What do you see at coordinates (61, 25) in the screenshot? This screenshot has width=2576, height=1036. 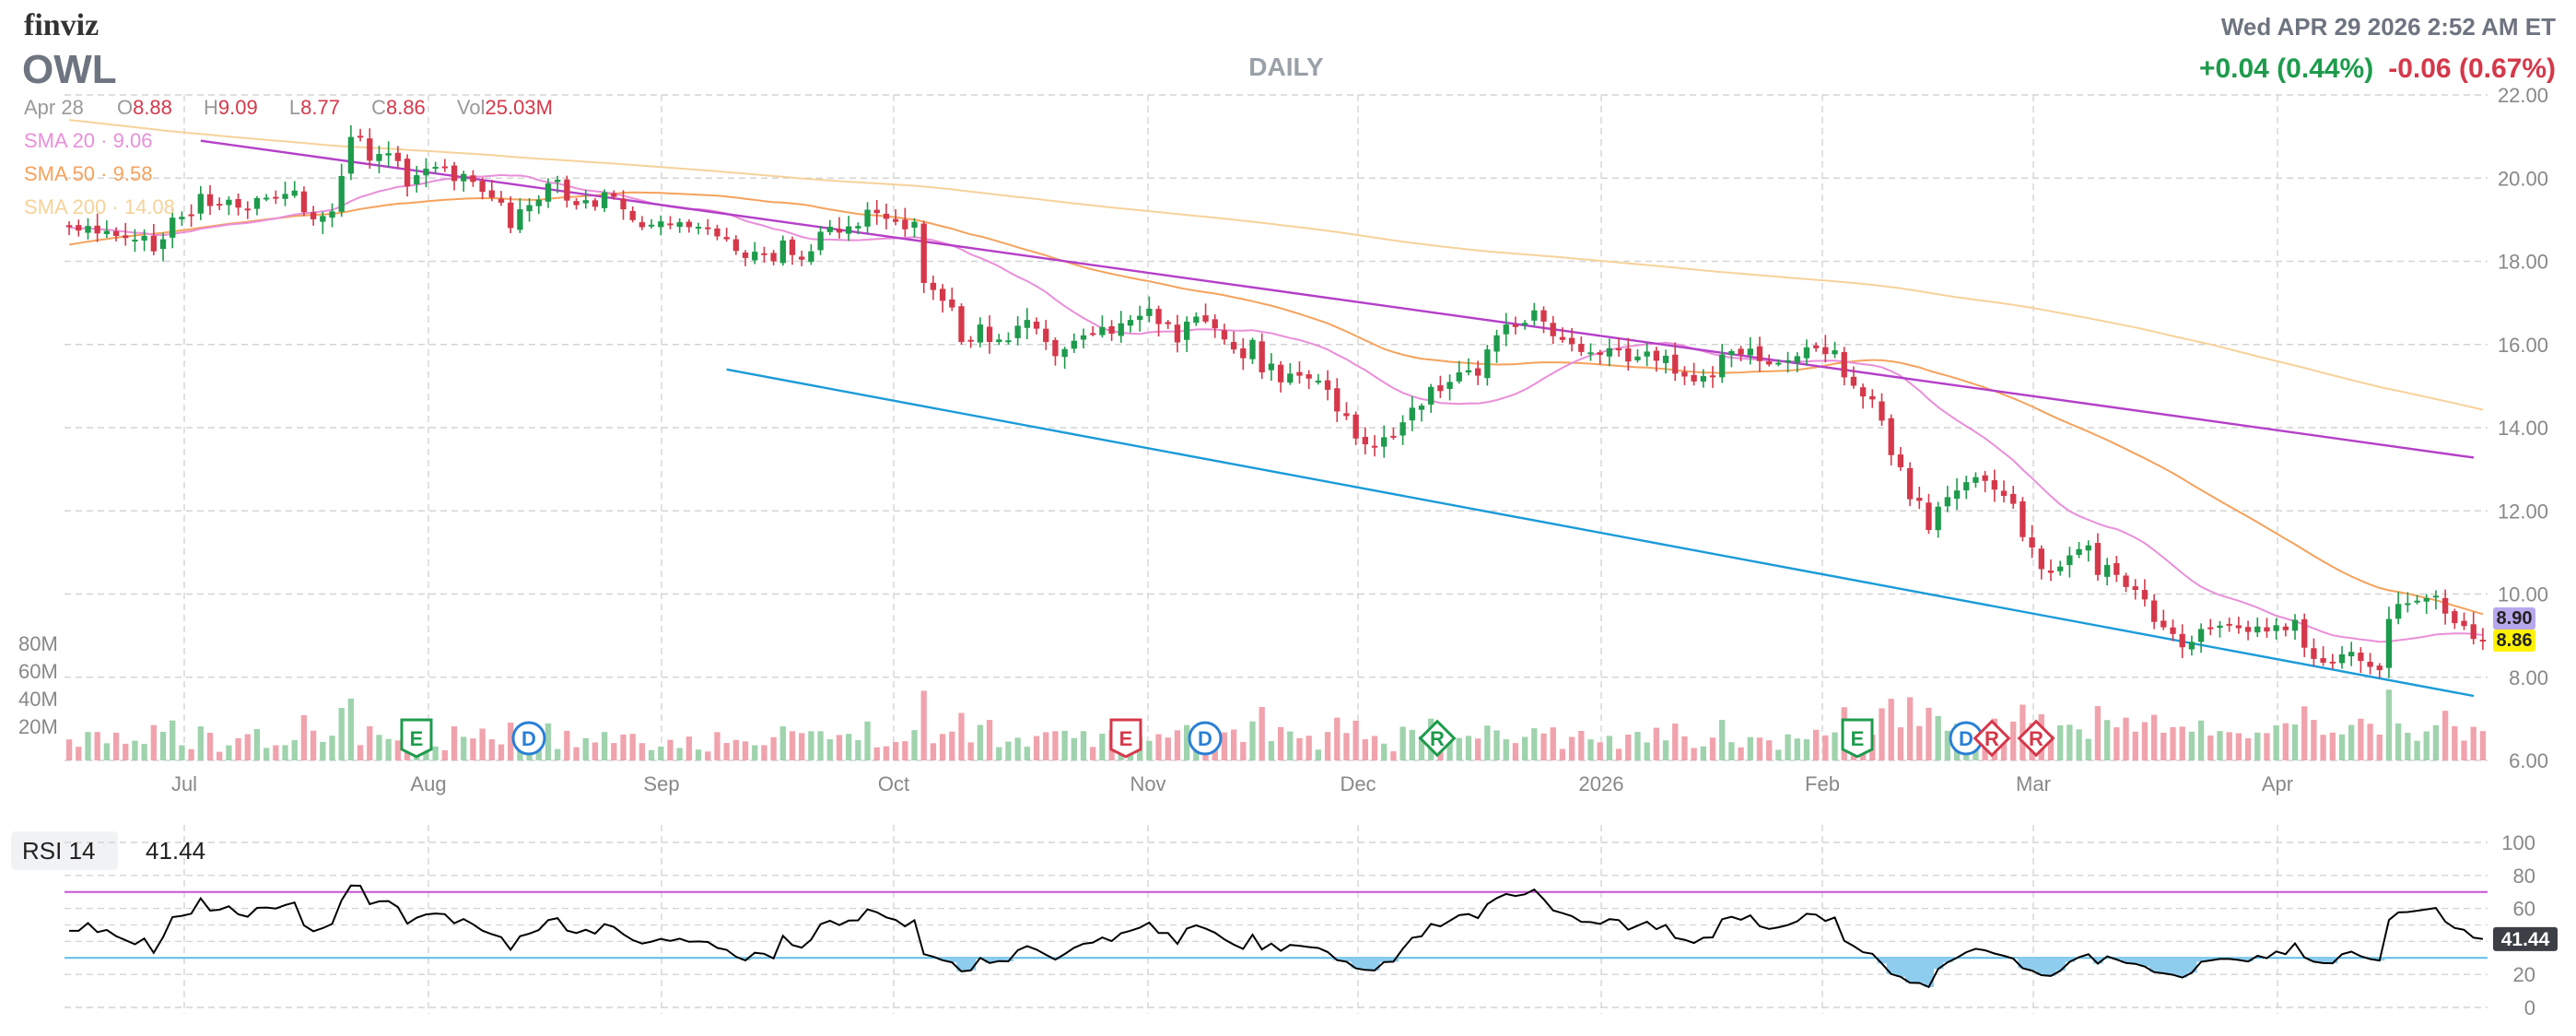 I see `finviz-logo: finviz` at bounding box center [61, 25].